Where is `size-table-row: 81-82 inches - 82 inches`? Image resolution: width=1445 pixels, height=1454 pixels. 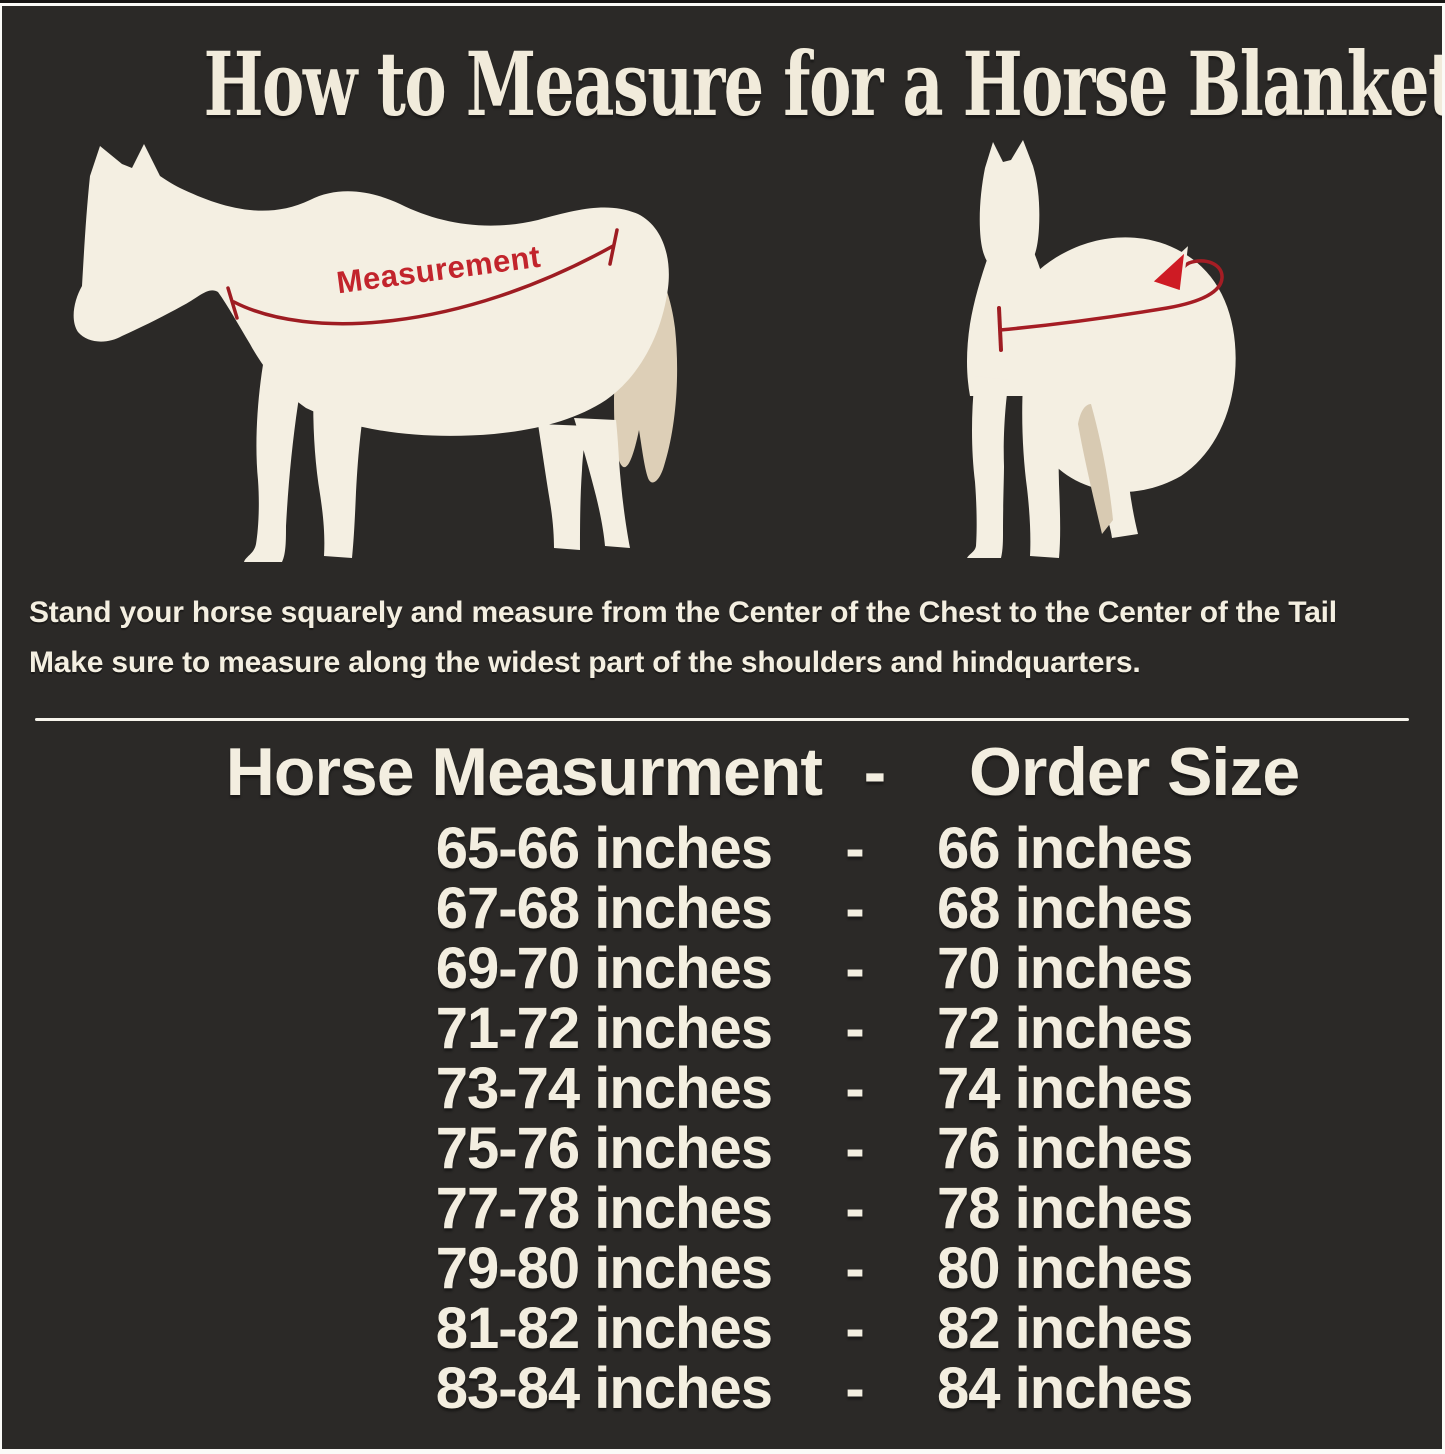 size-table-row: 81-82 inches - 82 inches is located at coordinates (722, 1329).